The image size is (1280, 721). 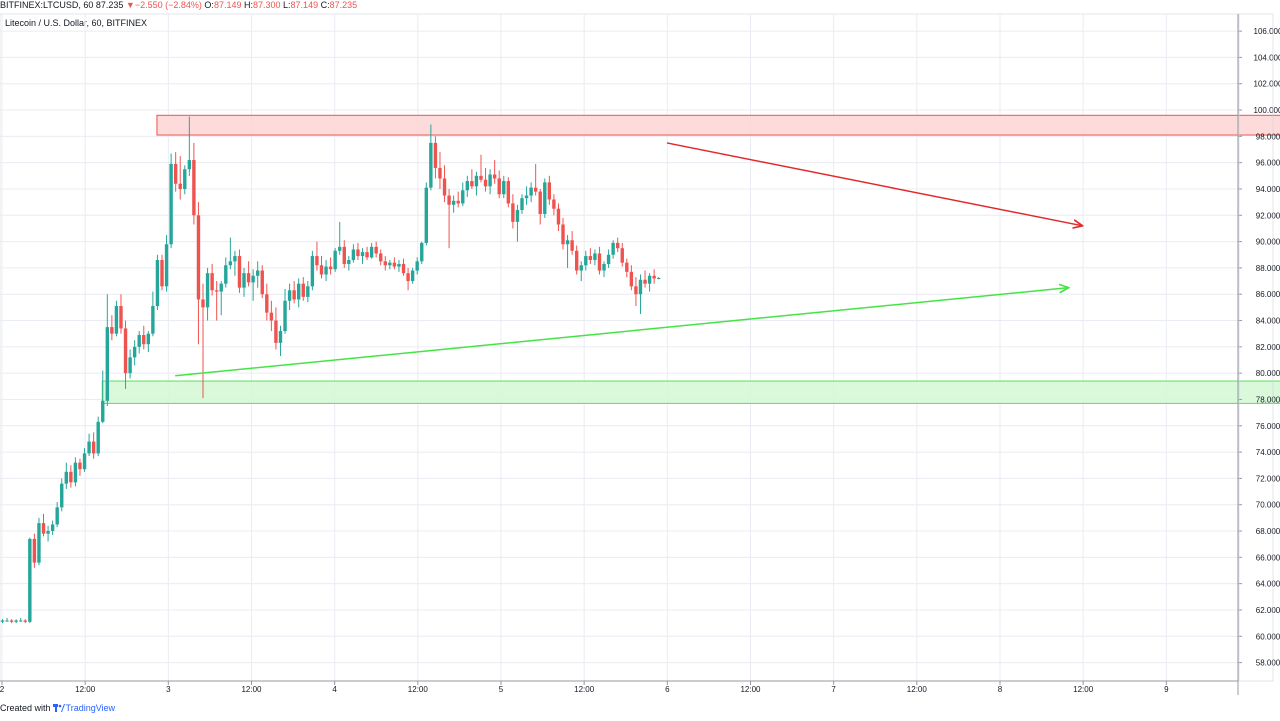 What do you see at coordinates (334, 689) in the screenshot?
I see `x-tick-label: 4` at bounding box center [334, 689].